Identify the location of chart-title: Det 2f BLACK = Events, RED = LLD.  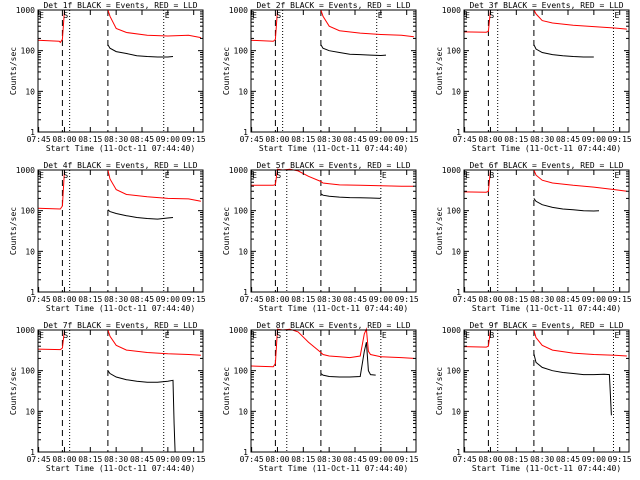
(333, 5).